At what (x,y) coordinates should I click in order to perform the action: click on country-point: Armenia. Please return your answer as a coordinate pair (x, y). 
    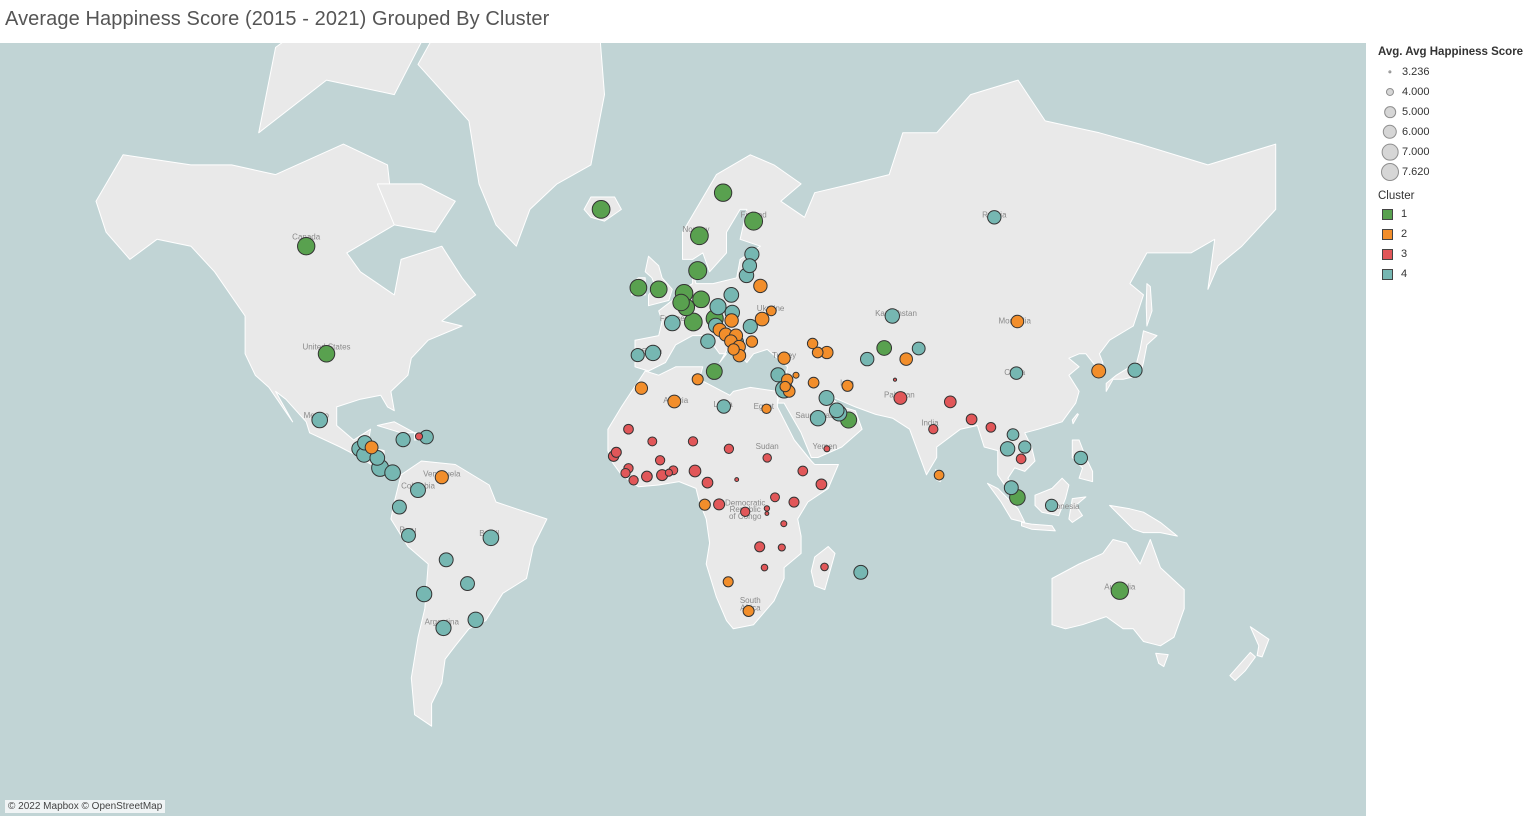
    Looking at the image, I should click on (817, 352).